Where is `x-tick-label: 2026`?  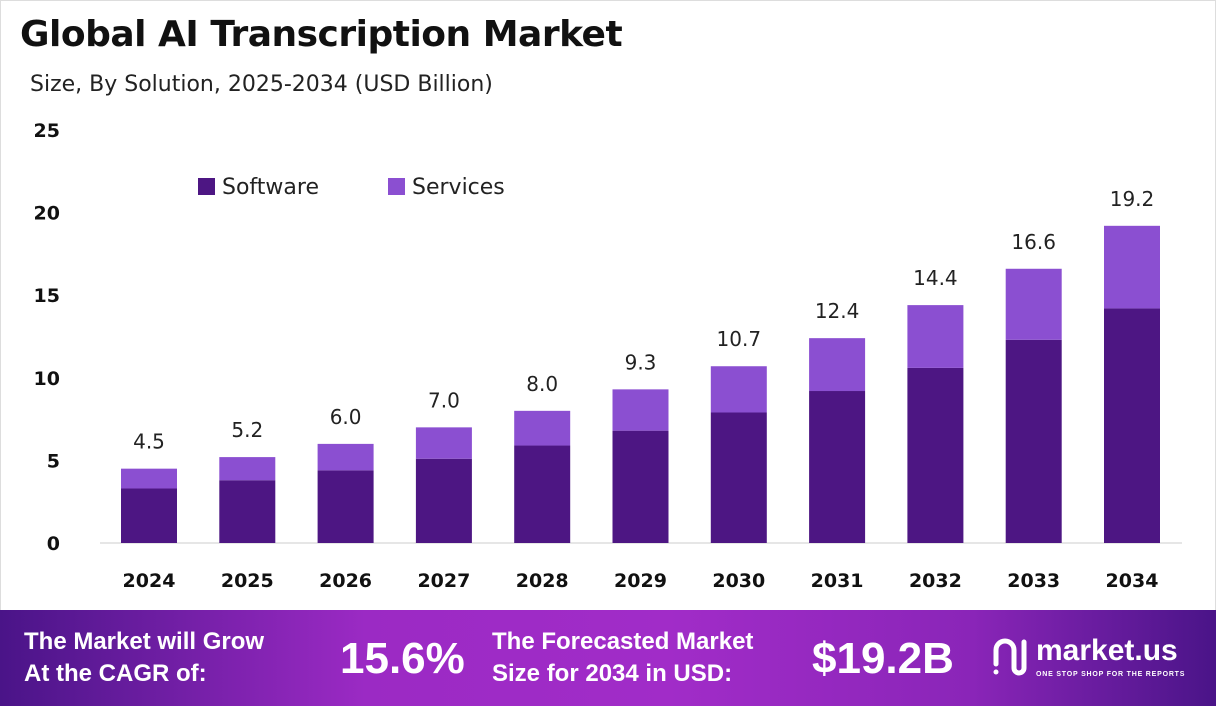 x-tick-label: 2026 is located at coordinates (345, 581).